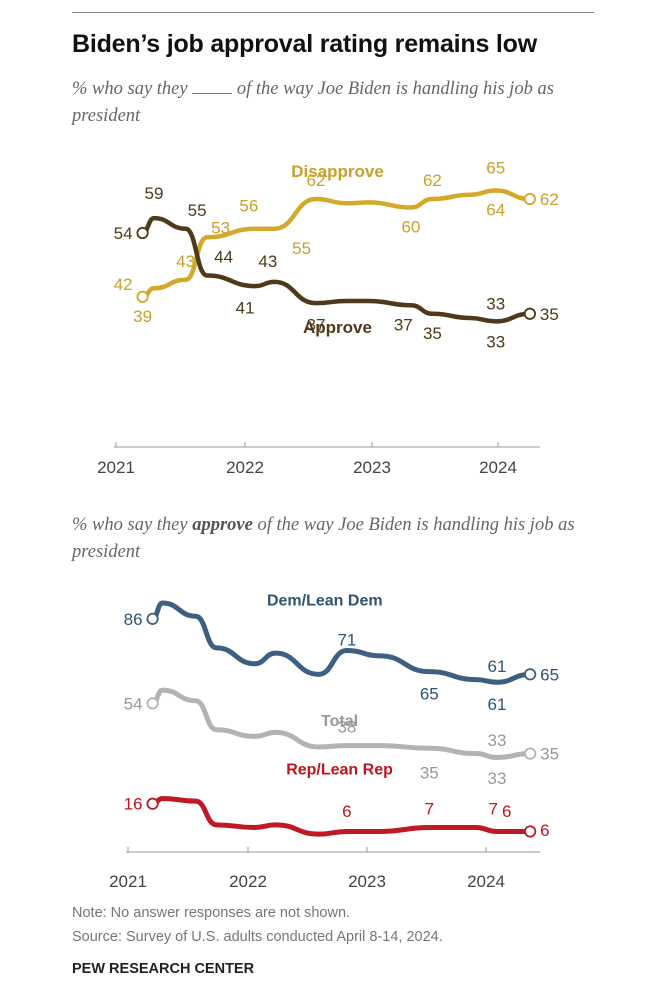 The height and width of the screenshot is (1000, 665). I want to click on series-approve: Approve 54 59 55 44 41 43 37 37 35 33 33 35, so click(336, 268).